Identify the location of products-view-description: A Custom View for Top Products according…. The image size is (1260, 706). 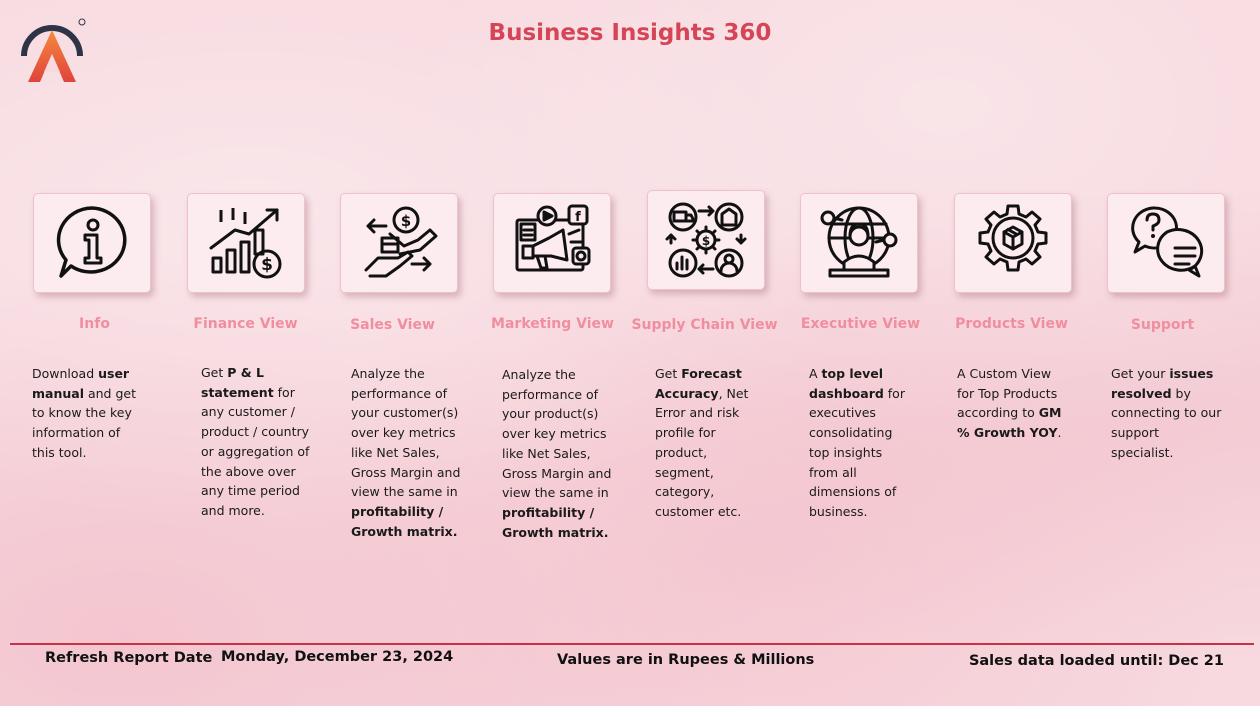
(1013, 403).